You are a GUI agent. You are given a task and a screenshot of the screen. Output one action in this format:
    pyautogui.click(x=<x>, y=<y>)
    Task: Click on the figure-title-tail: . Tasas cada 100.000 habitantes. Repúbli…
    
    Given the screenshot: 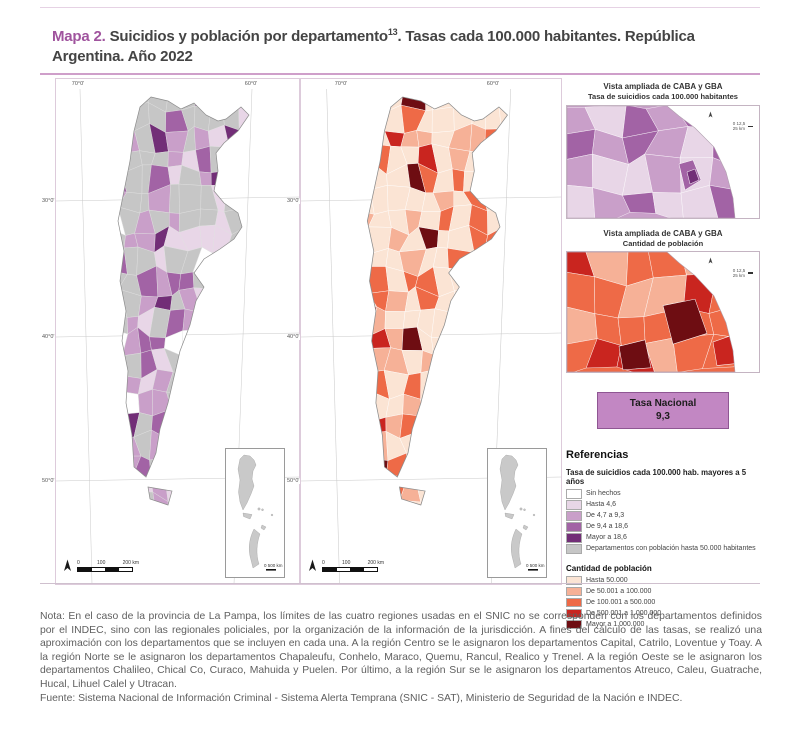 What is the action you would take?
    pyautogui.click(x=373, y=46)
    